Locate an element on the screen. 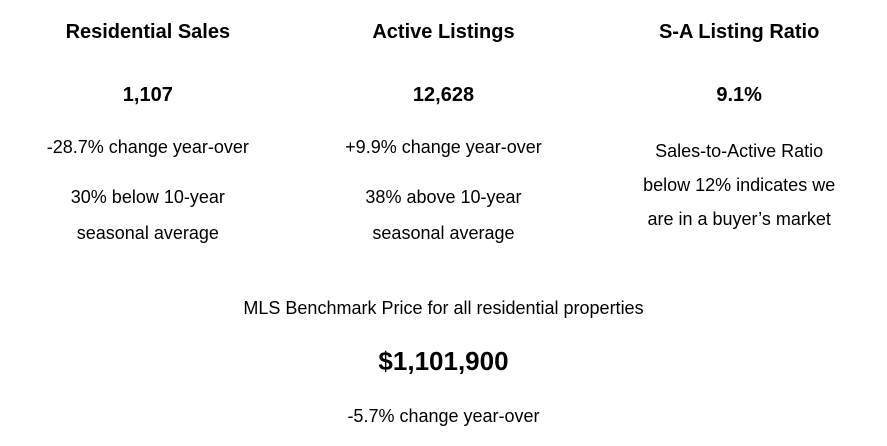 This screenshot has width=887, height=446. stat-title: S-A Listing Ratio is located at coordinates (739, 32).